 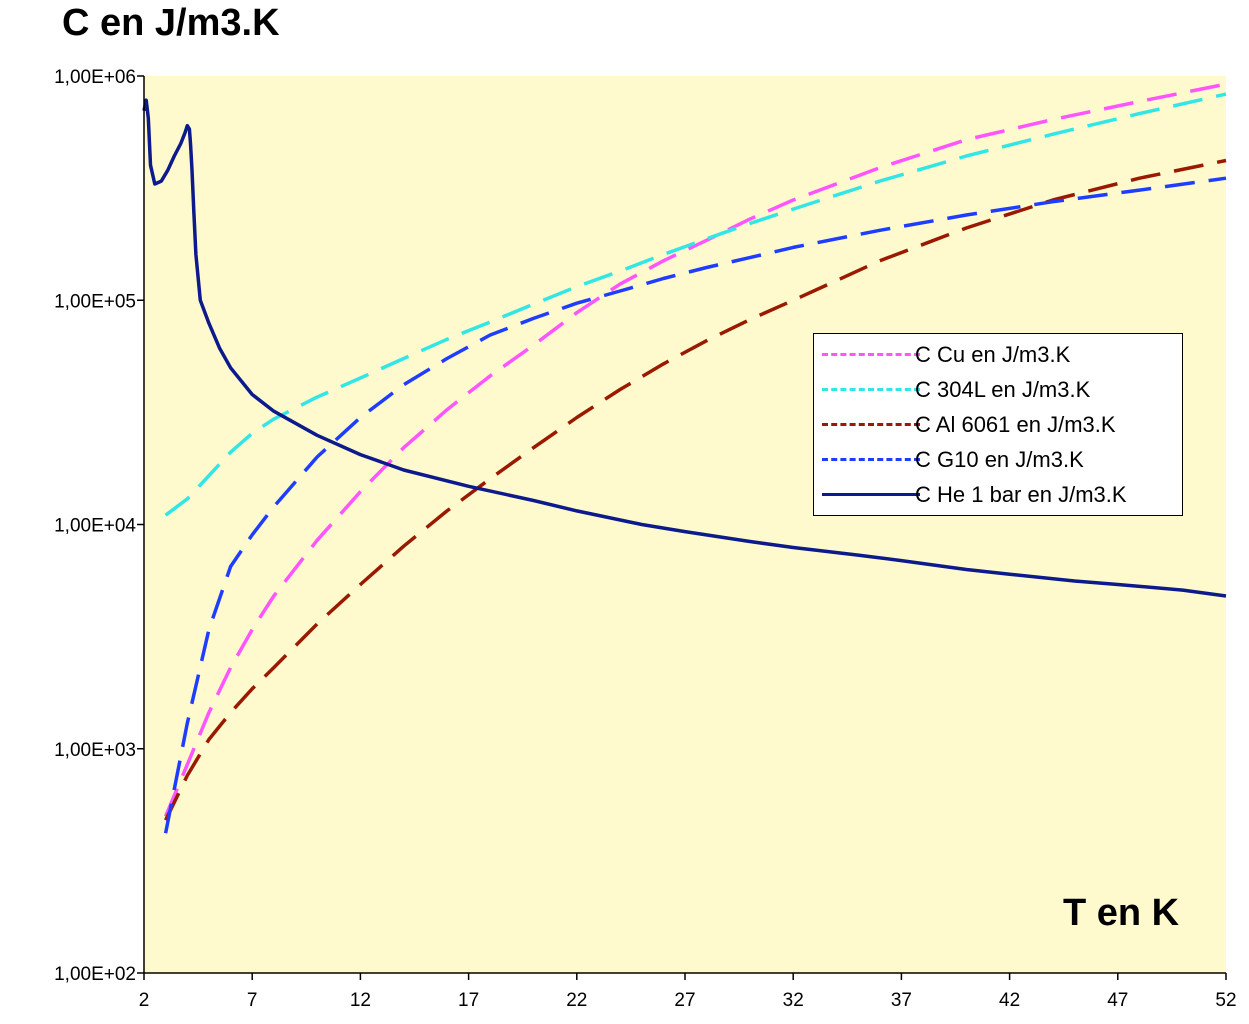 What do you see at coordinates (144, 1000) in the screenshot?
I see `x-tick-label: 2` at bounding box center [144, 1000].